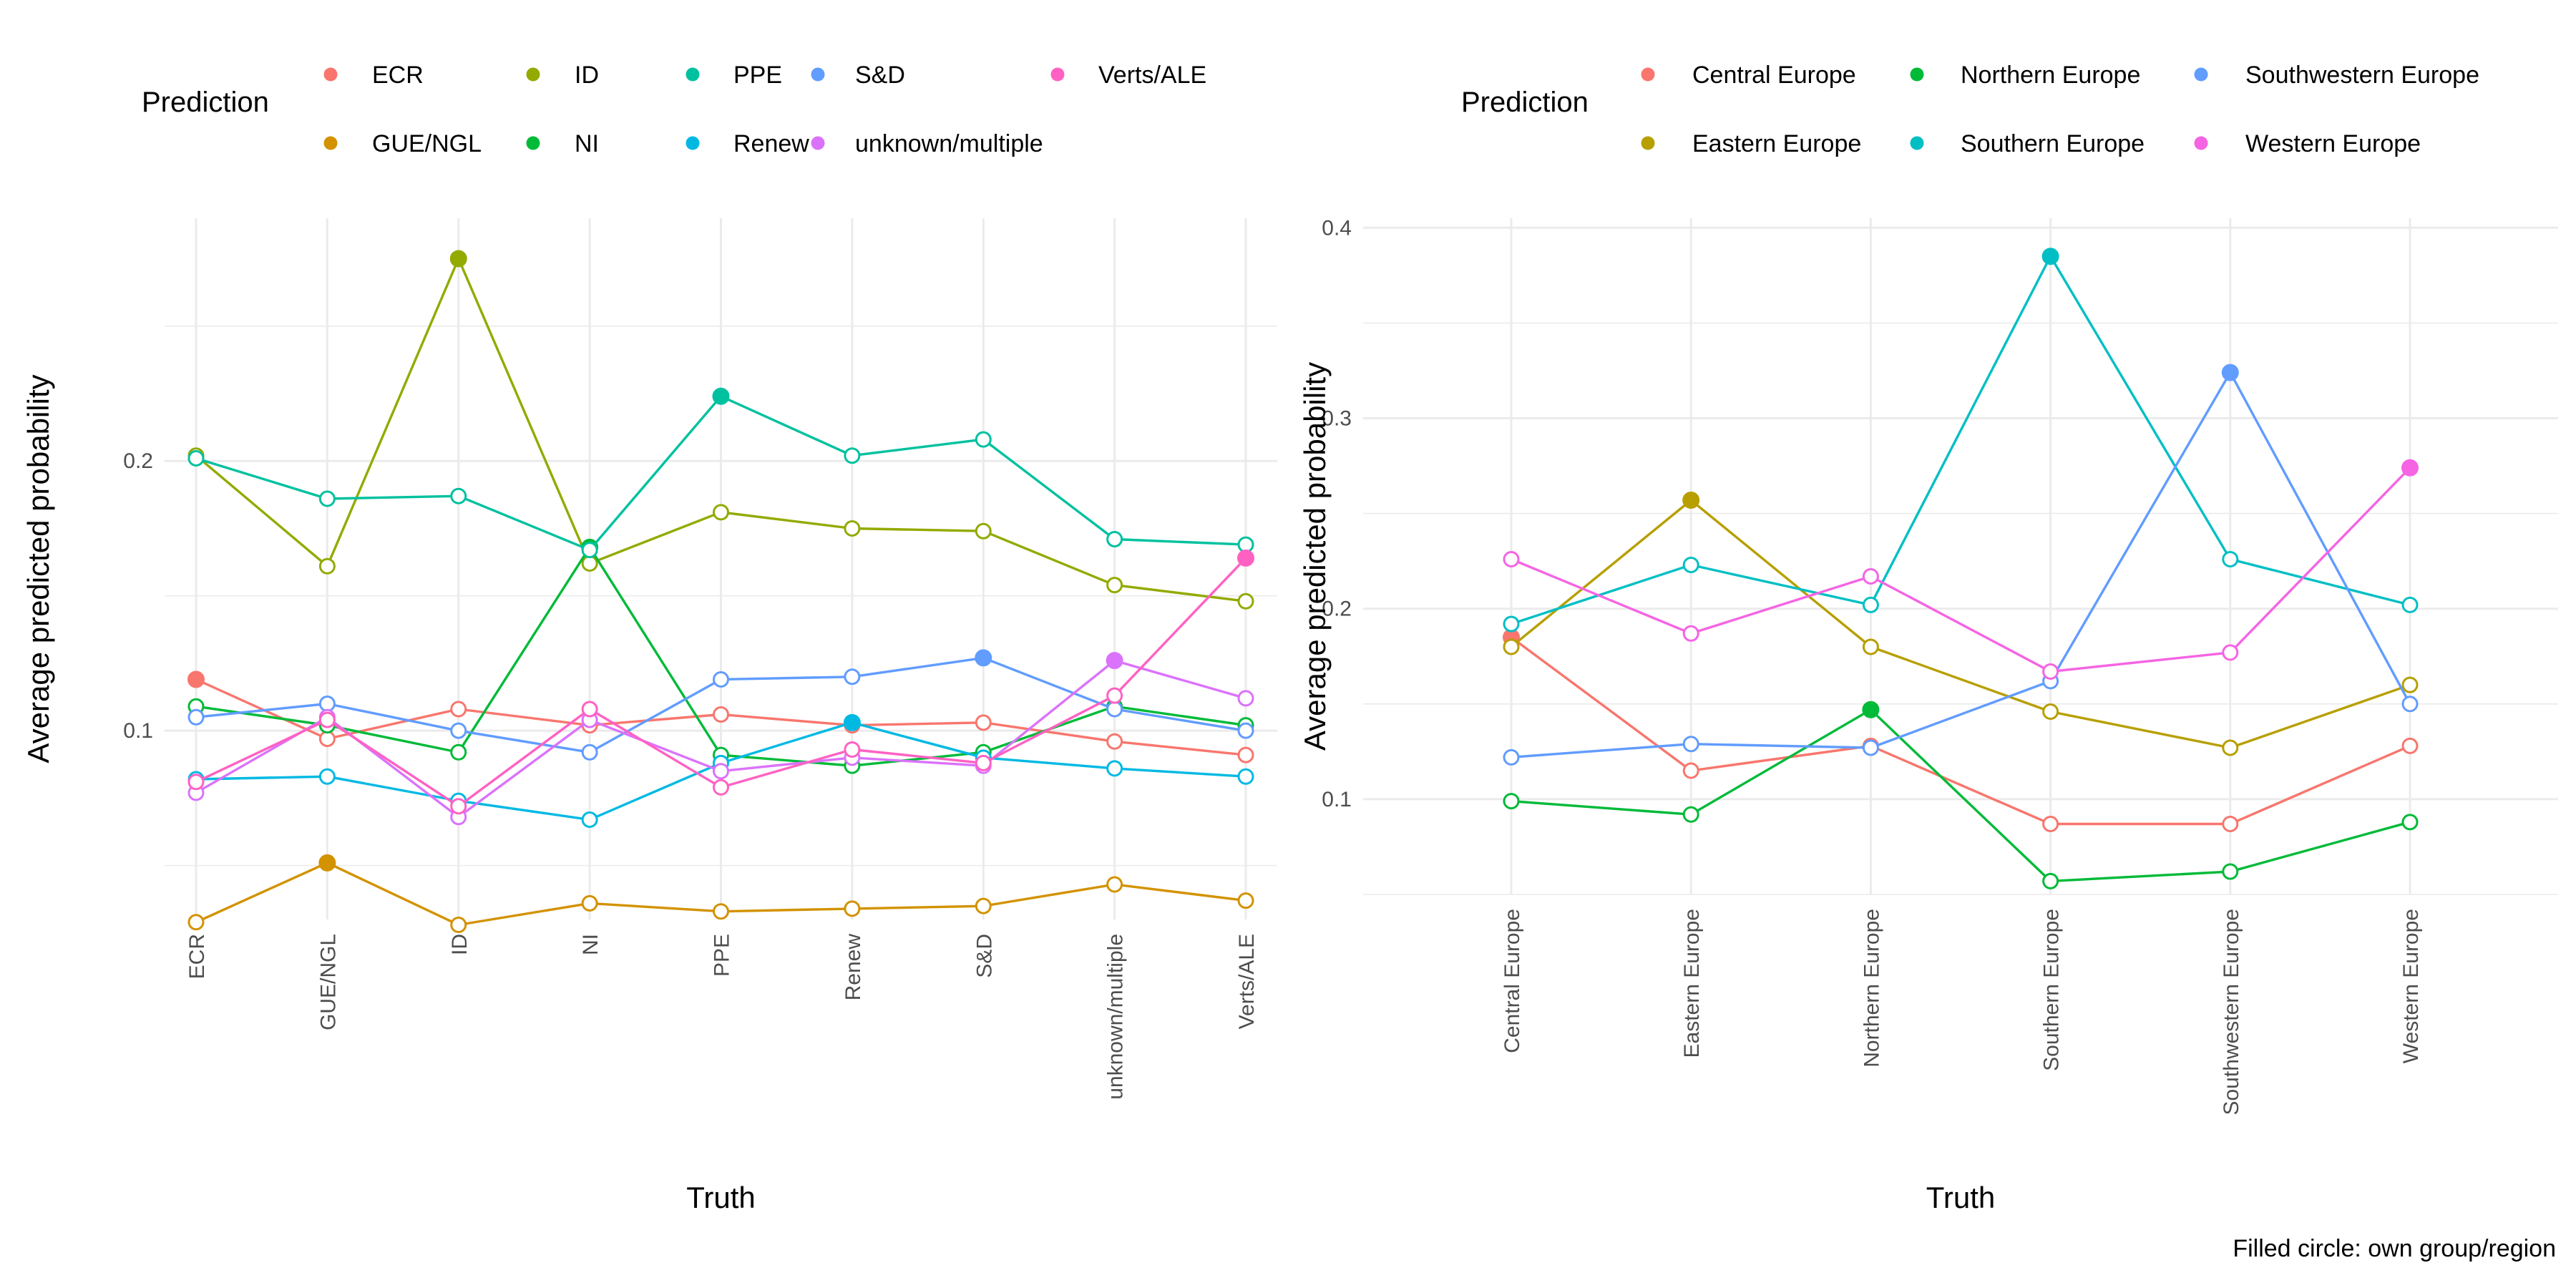 This screenshot has width=2576, height=1288. What do you see at coordinates (1692, 983) in the screenshot?
I see `x-tick-label: Eastern Europe` at bounding box center [1692, 983].